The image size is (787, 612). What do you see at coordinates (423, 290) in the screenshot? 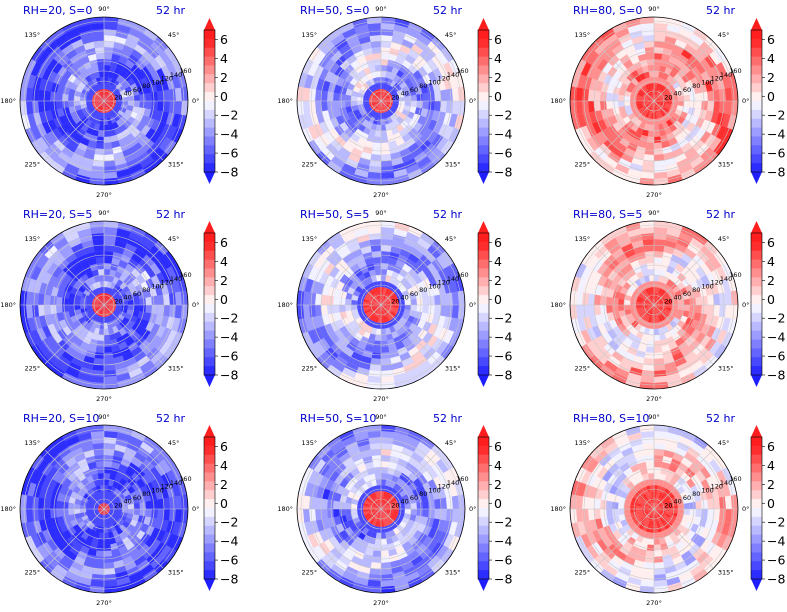
I see `radial-tick-label: 80` at bounding box center [423, 290].